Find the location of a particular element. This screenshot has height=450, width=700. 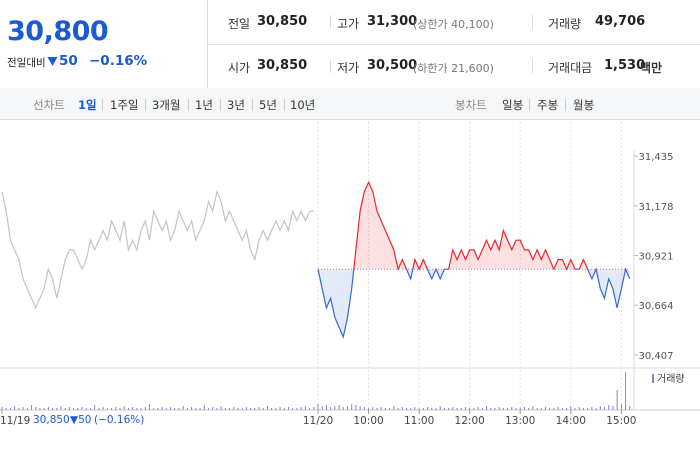

tab: 3개월 is located at coordinates (166, 105).